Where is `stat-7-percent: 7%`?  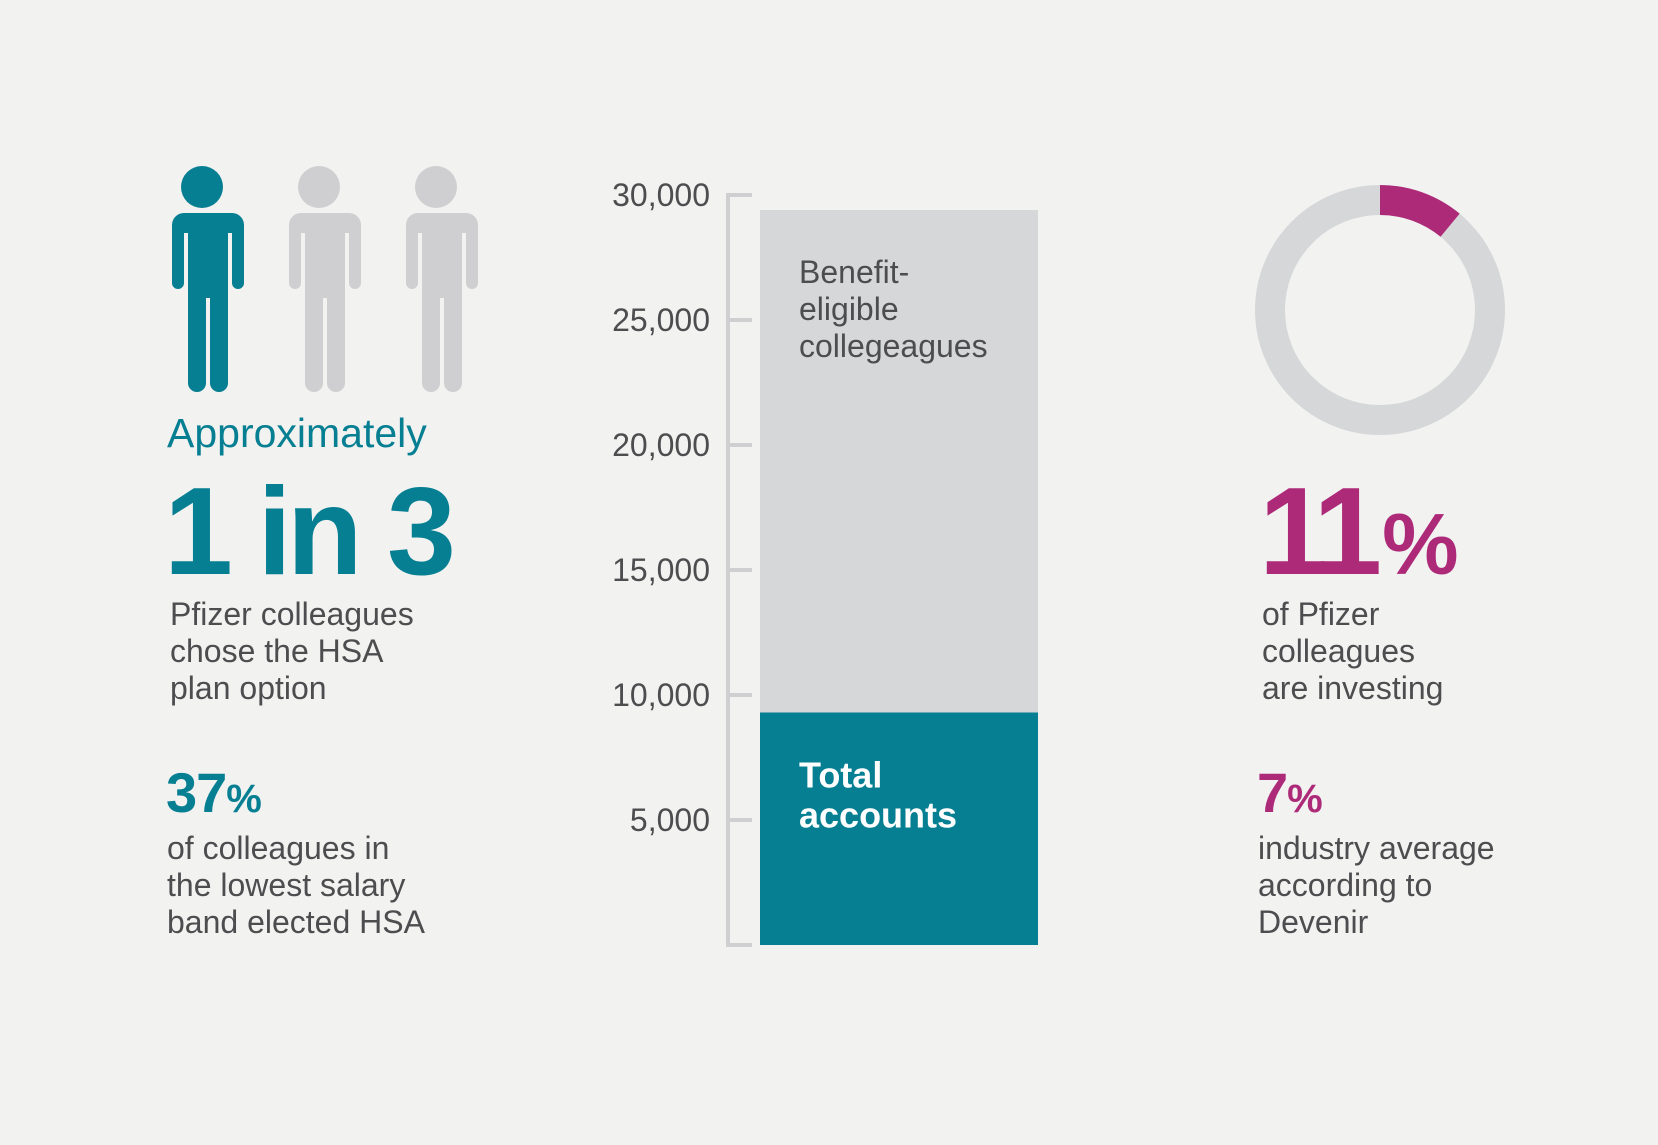 stat-7-percent: 7% is located at coordinates (1290, 793).